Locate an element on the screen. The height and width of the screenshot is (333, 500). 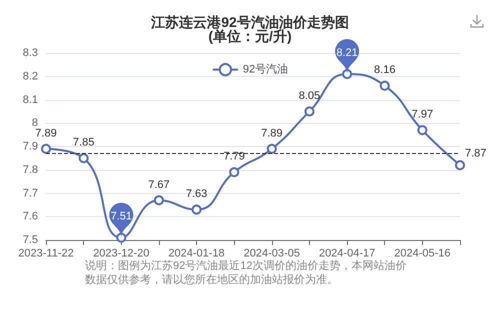
x-tick-label: 2024-05-16 is located at coordinates (422, 254).